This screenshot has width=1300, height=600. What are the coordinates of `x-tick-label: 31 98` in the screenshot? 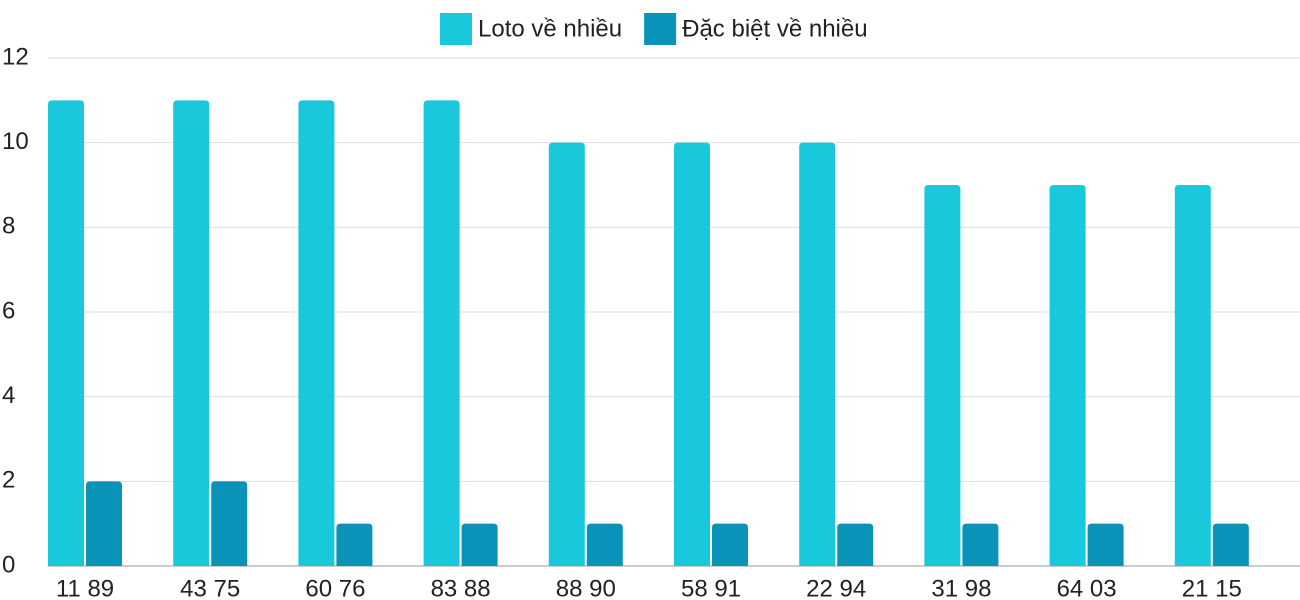 It's located at (961, 587).